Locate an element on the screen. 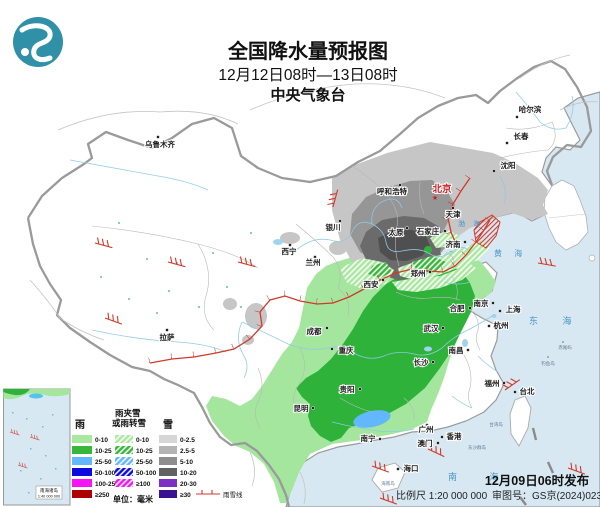 The height and width of the screenshot is (507, 600). city-label: 南昌 is located at coordinates (456, 350).